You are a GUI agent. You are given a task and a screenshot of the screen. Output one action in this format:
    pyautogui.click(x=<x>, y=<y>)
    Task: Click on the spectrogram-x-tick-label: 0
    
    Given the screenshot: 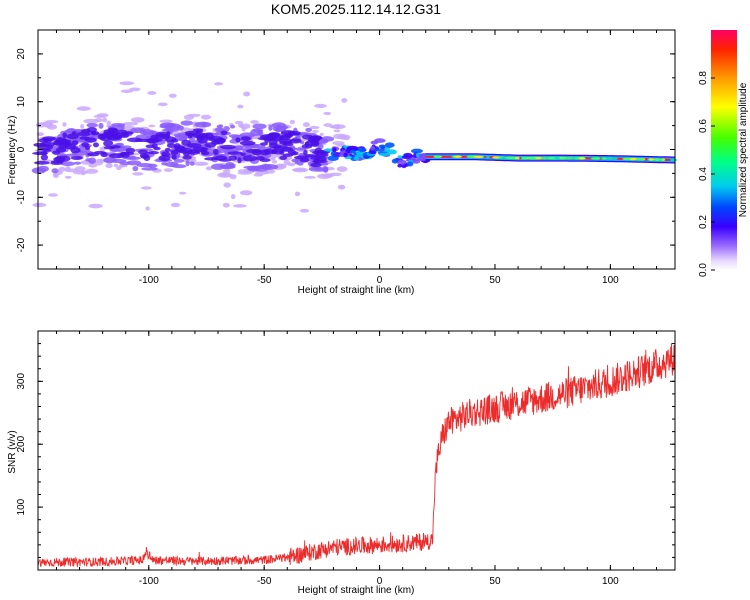 What is the action you would take?
    pyautogui.click(x=380, y=280)
    